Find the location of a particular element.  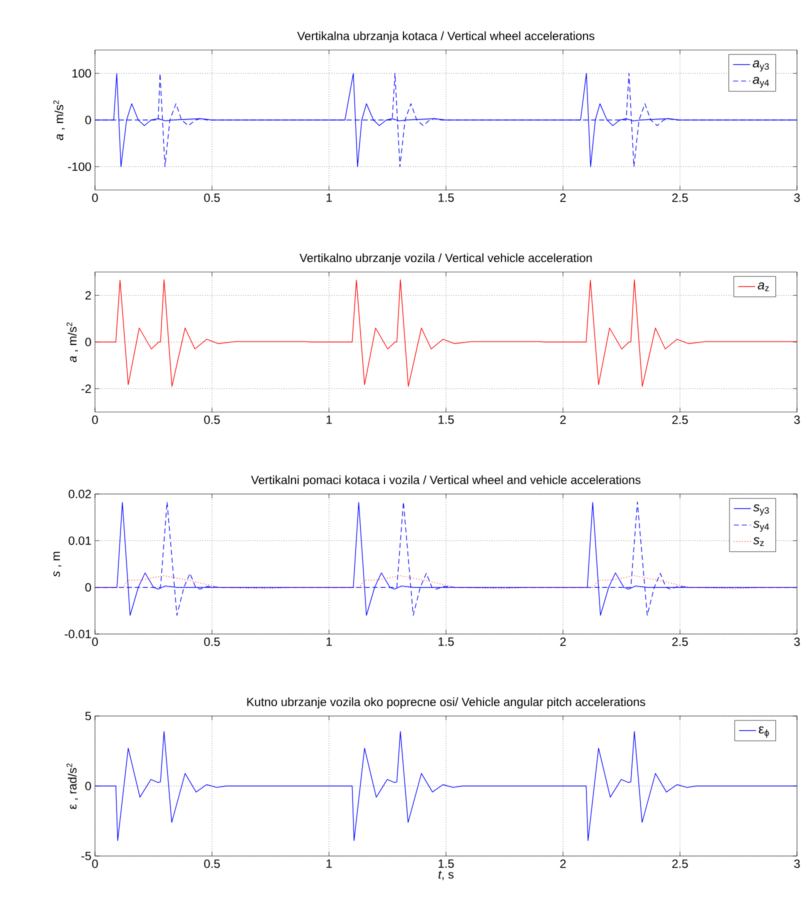

legend-label: a$_{z}$ is located at coordinates (763, 287).